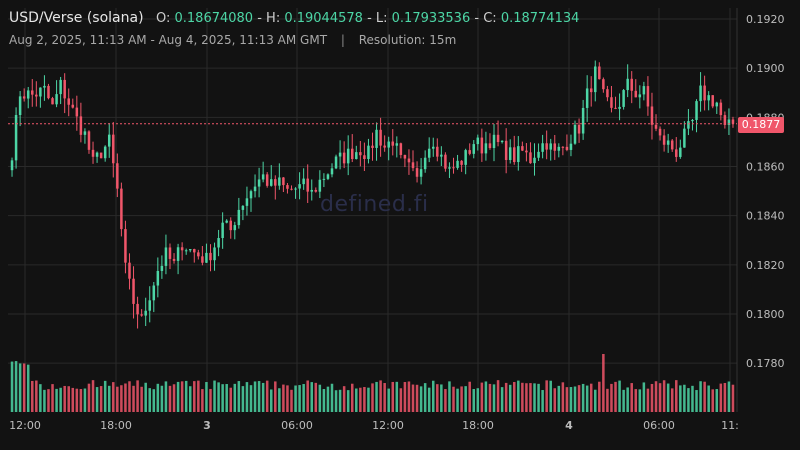 This screenshot has width=800, height=450. Describe the element at coordinates (761, 125) in the screenshot. I see `current-price-tag: 0.1877` at that location.